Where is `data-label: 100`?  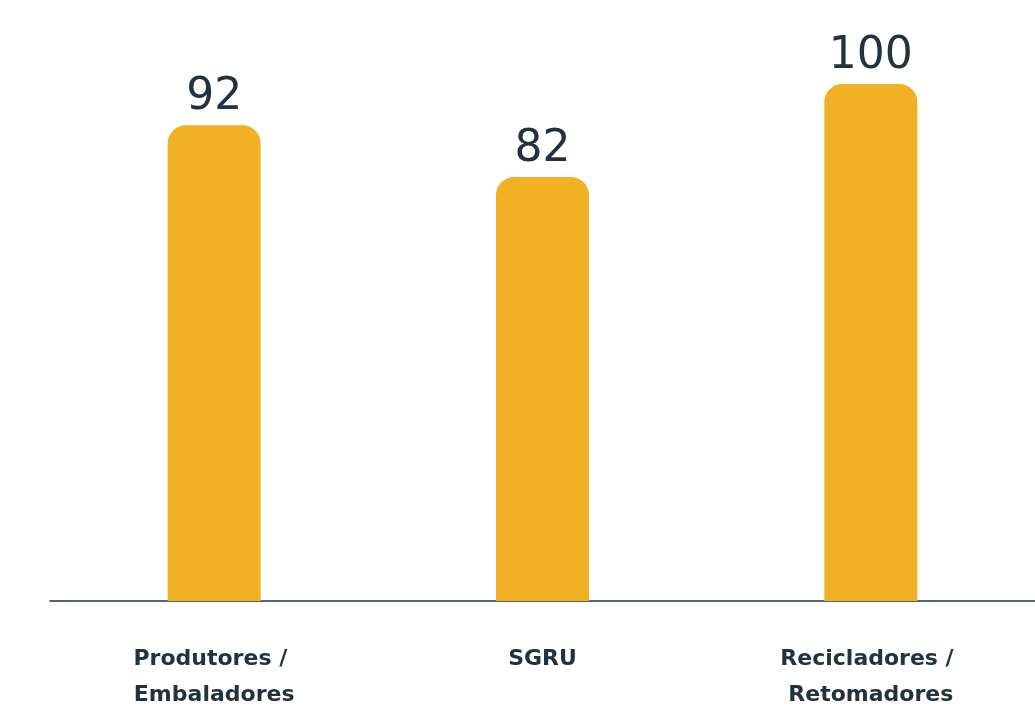
data-label: 100 is located at coordinates (870, 52).